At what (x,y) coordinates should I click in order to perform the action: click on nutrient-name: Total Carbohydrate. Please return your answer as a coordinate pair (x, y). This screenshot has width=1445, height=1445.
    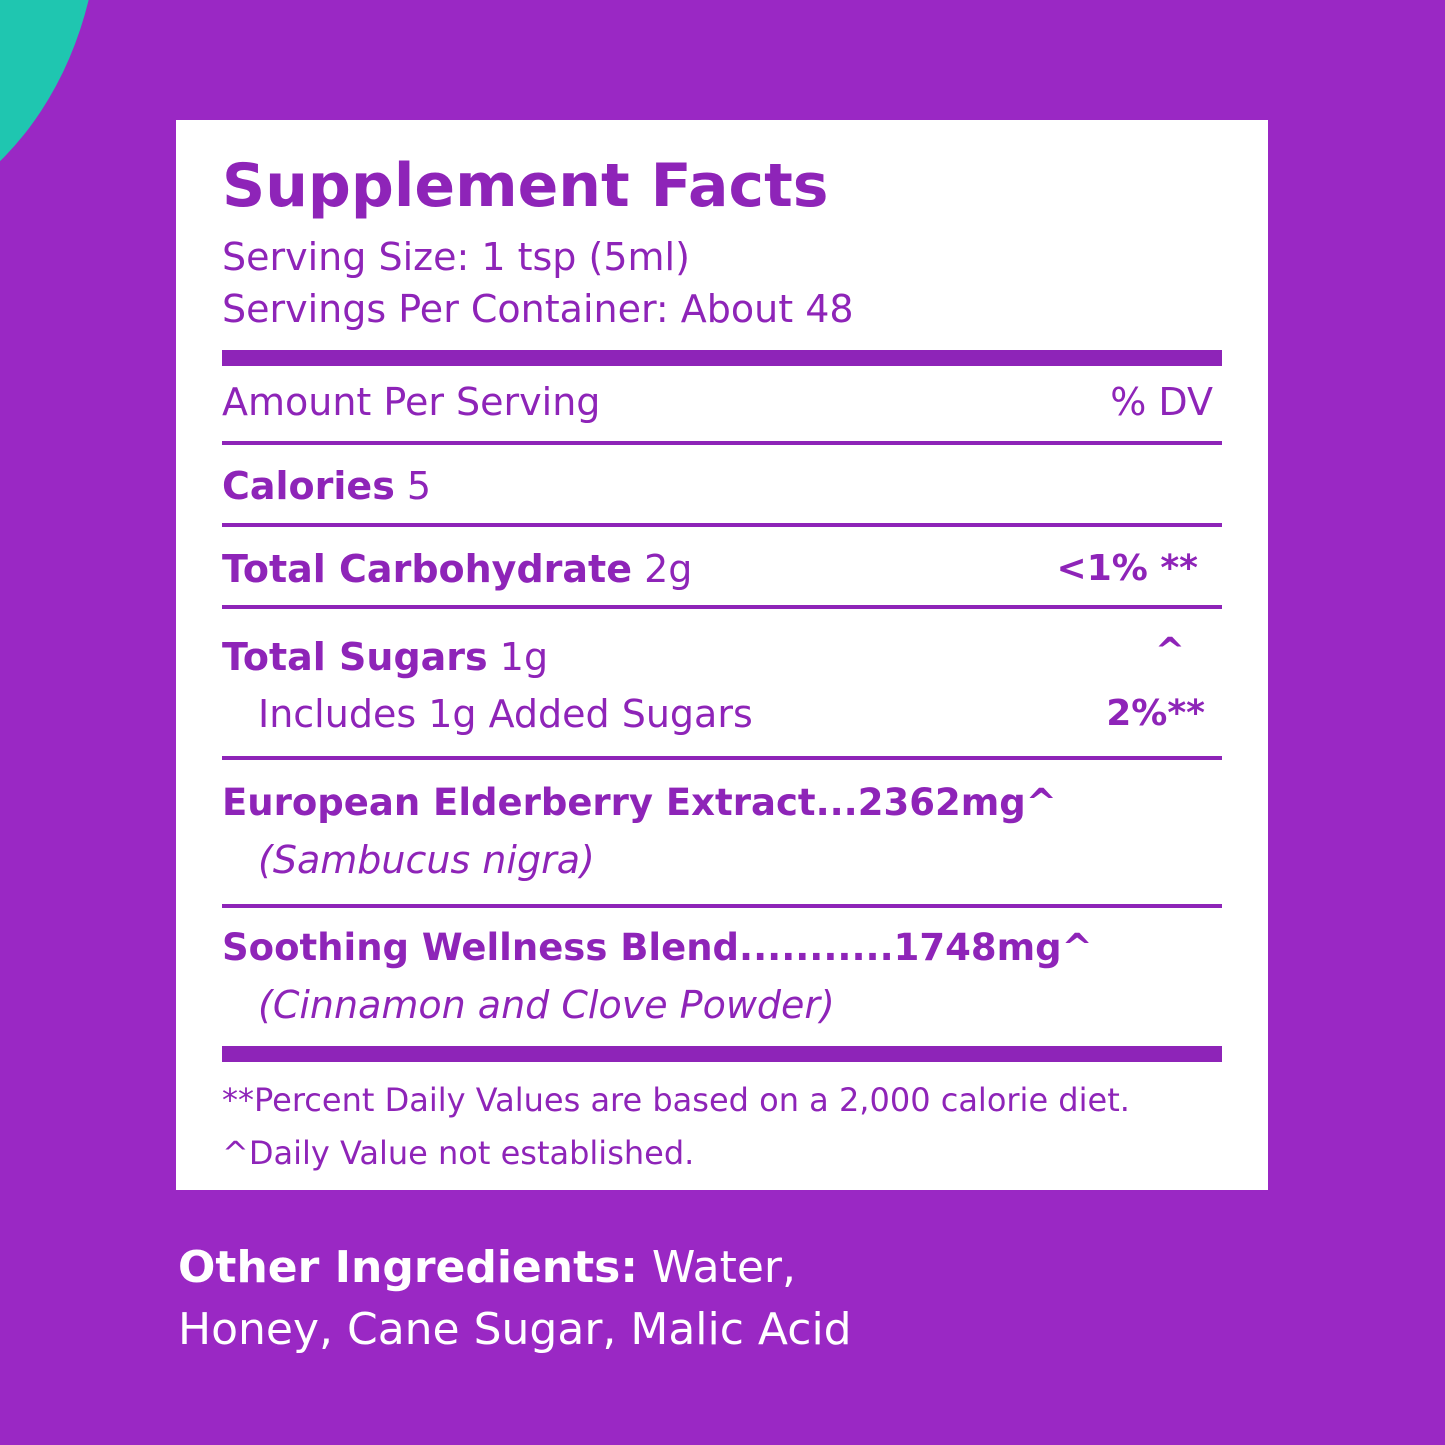
    Looking at the image, I should click on (427, 569).